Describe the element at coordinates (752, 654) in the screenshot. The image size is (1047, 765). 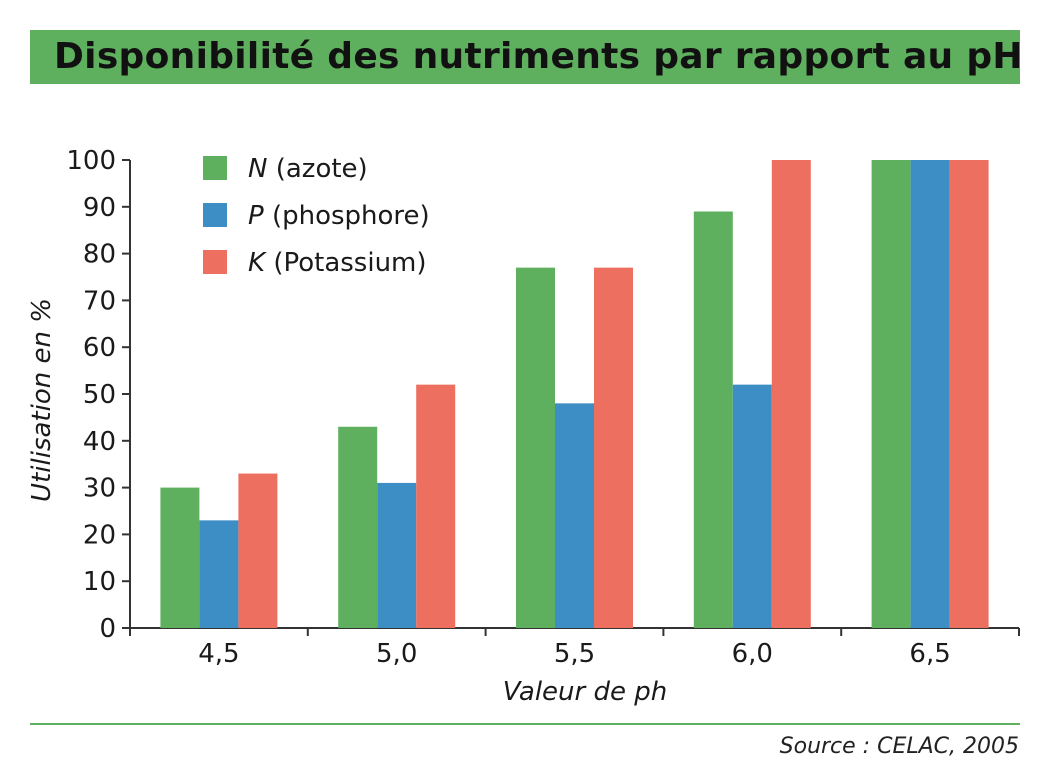
I see `x-tick-label: 6,0` at that location.